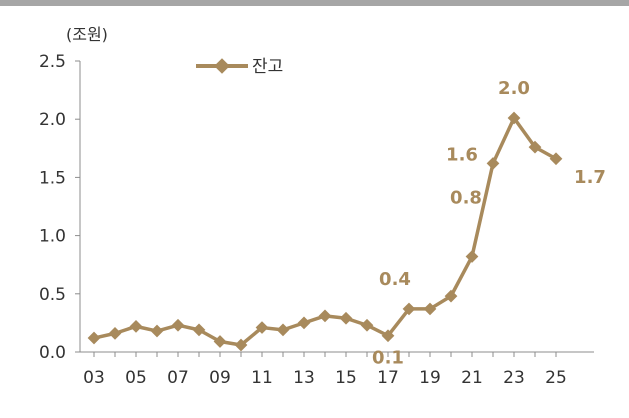 The width and height of the screenshot is (629, 418). Describe the element at coordinates (52, 353) in the screenshot. I see `y-tick-label: 0.0` at that location.